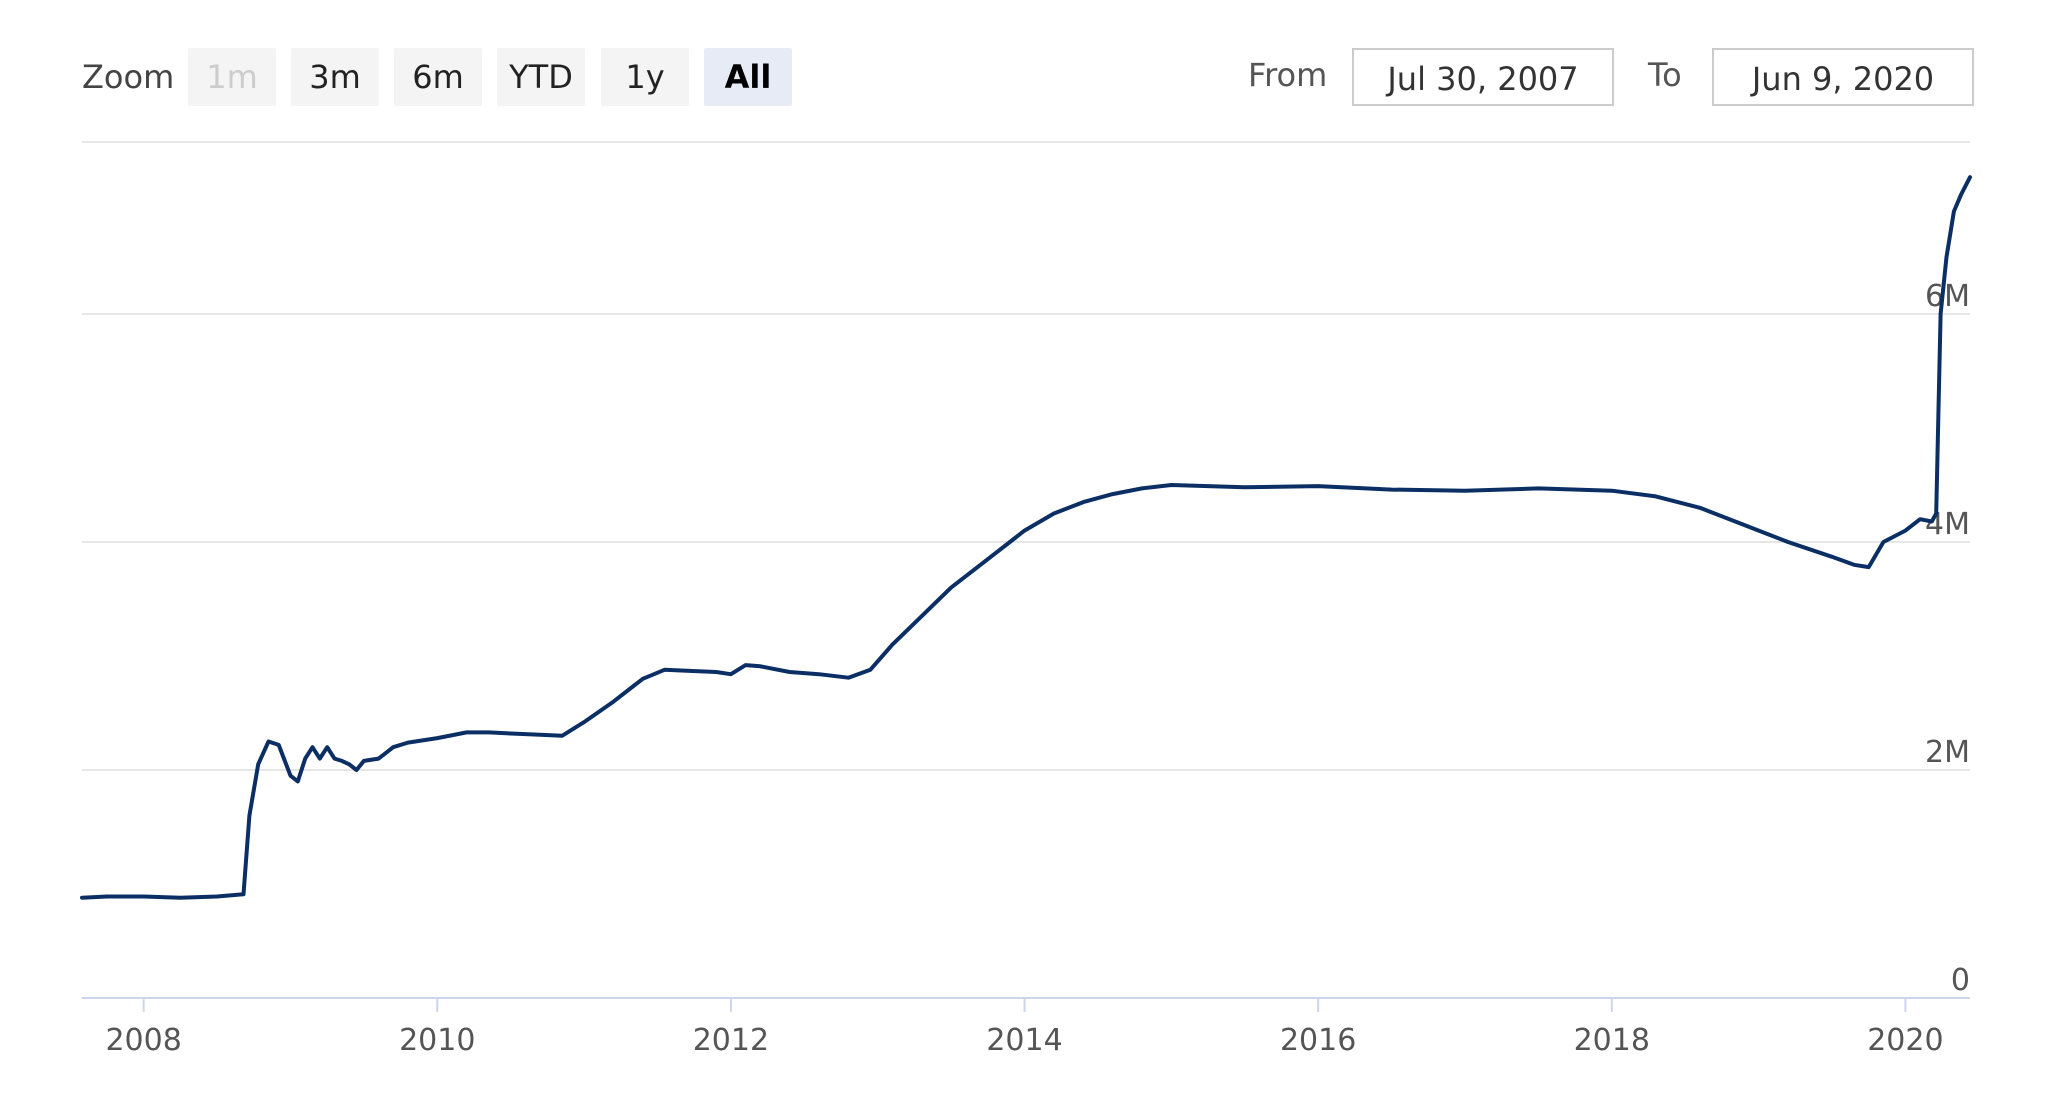 The height and width of the screenshot is (1098, 2048). I want to click on to-label: To, so click(1665, 75).